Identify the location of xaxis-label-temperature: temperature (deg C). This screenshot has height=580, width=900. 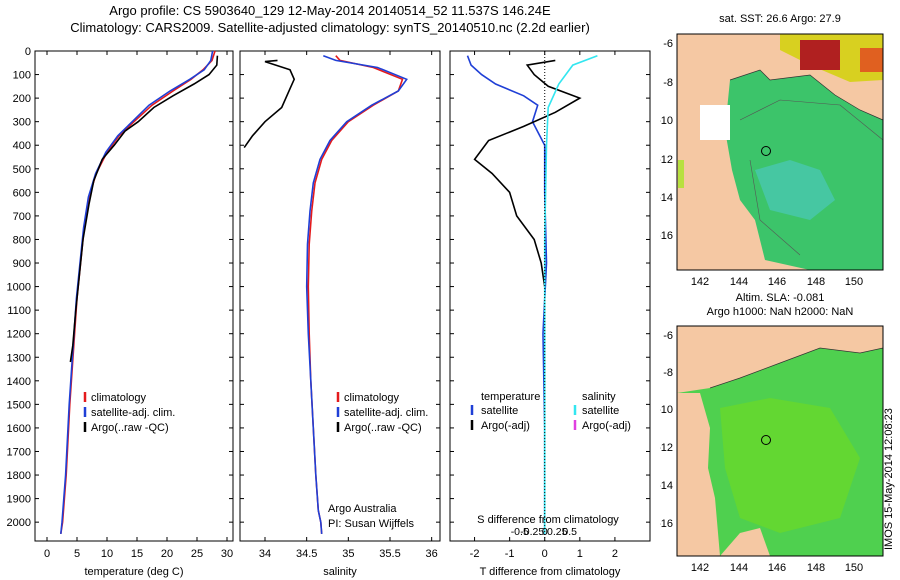
(133, 572).